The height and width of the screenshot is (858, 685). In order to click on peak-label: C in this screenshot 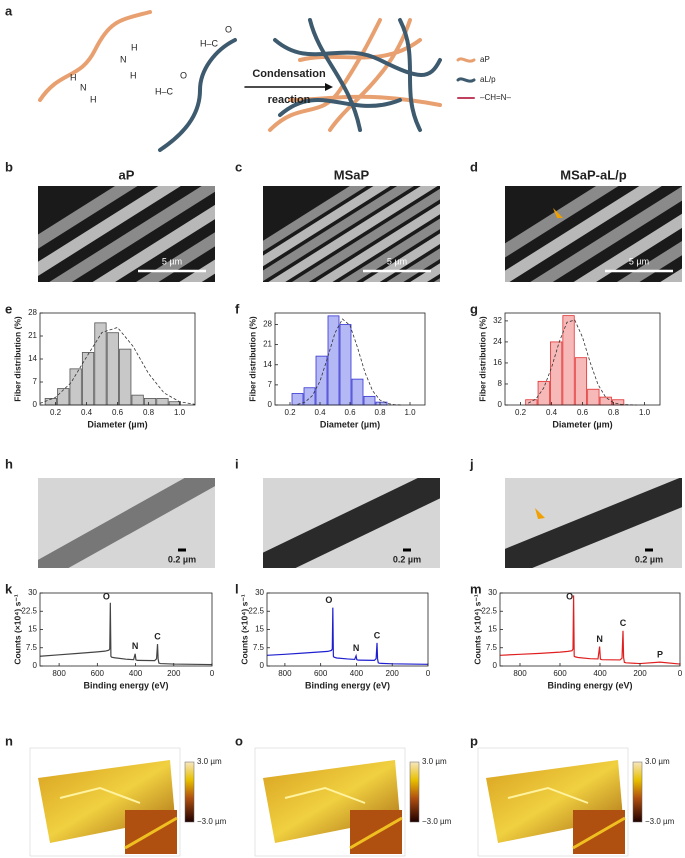, I will do `click(377, 635)`.